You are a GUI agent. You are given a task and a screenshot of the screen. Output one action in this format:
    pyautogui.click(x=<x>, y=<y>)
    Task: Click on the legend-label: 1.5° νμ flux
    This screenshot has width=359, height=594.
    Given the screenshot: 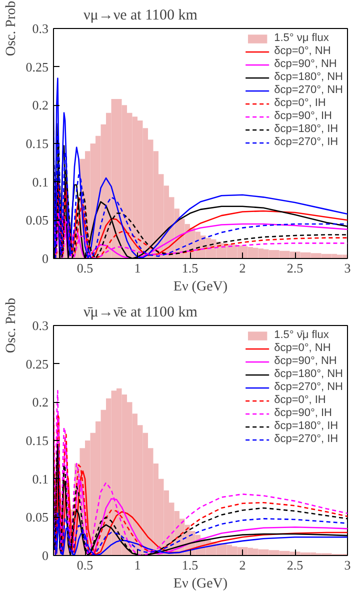 What is the action you would take?
    pyautogui.click(x=301, y=38)
    